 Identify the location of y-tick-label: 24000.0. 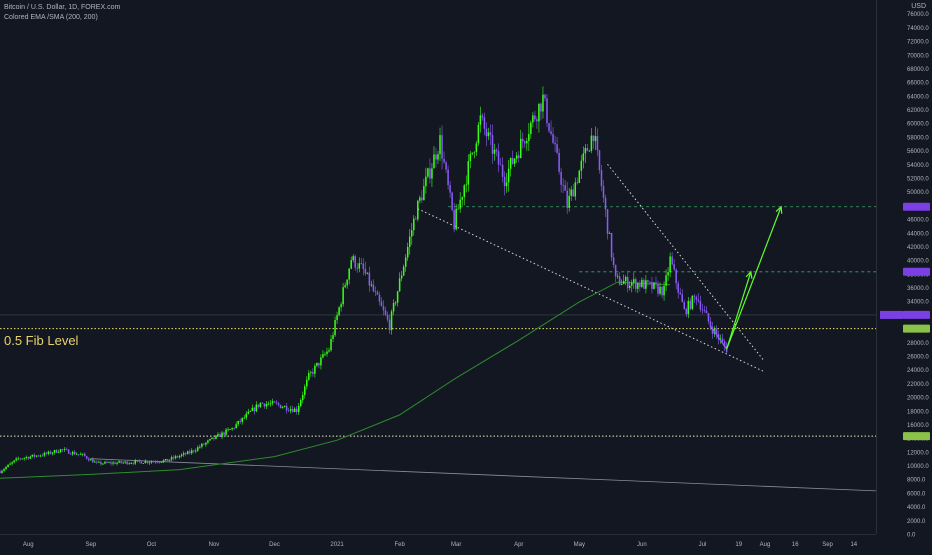
(918, 371).